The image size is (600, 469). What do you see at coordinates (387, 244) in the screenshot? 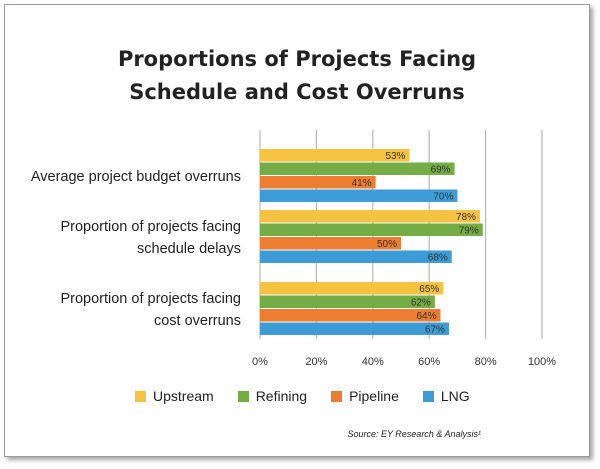
I see `data-label: 50%` at bounding box center [387, 244].